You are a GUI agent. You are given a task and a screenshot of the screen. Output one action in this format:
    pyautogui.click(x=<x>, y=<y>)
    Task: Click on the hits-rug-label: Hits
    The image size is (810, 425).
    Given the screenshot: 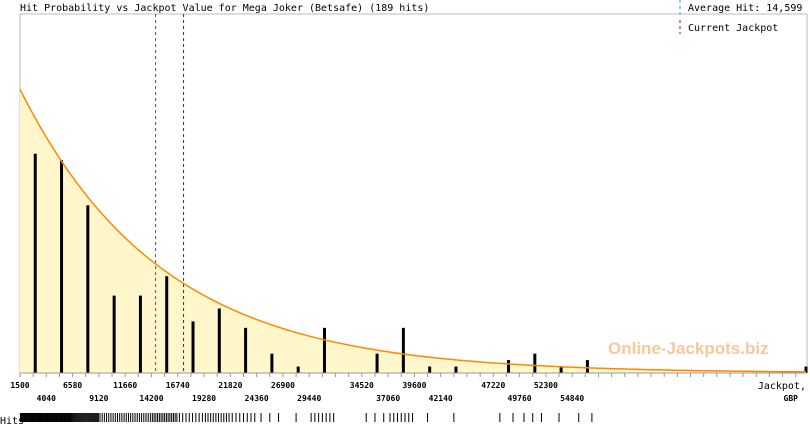 What is the action you would take?
    pyautogui.click(x=12, y=420)
    